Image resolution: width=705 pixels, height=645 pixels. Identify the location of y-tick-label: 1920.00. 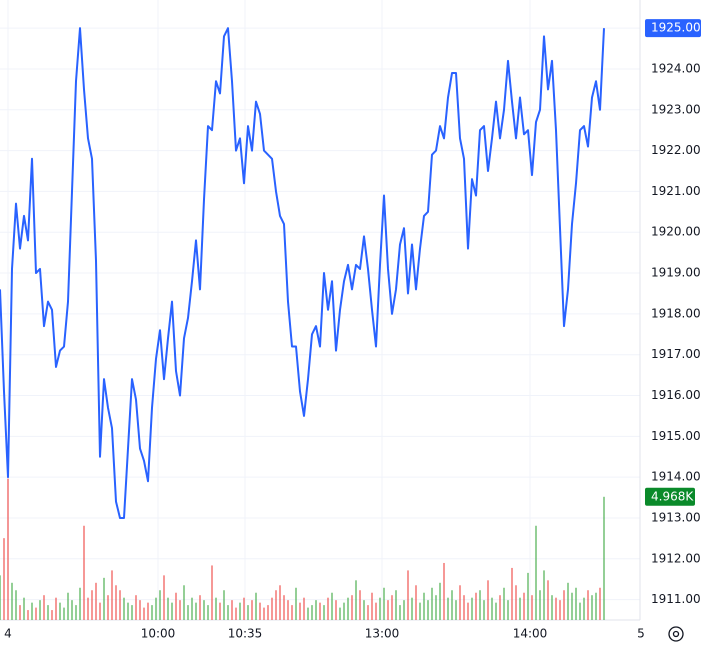
(676, 232).